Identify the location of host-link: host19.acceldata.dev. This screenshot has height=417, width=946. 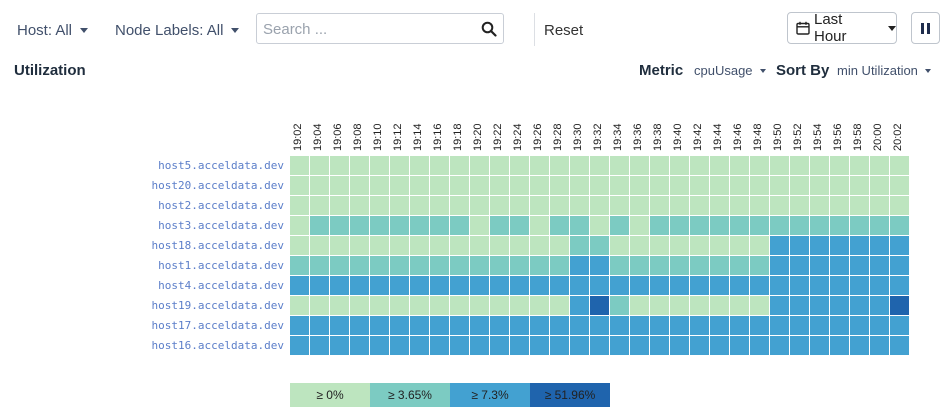
(217, 305).